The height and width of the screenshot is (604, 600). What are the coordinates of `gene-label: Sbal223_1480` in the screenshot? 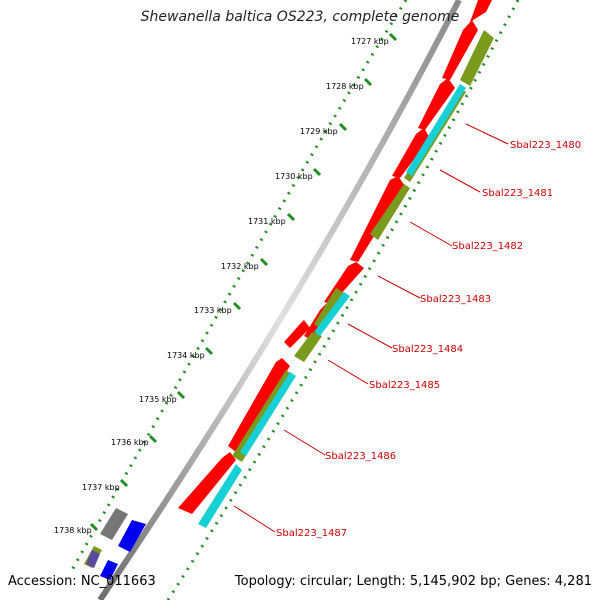 It's located at (545, 145).